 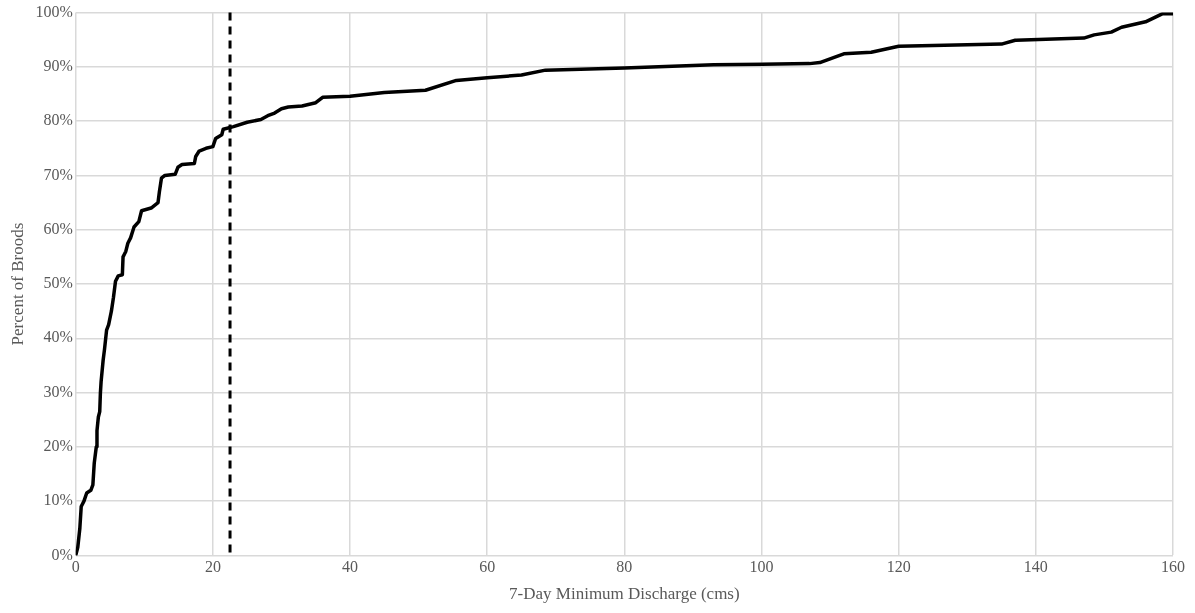 I want to click on x-tick-label: 140, so click(x=1035, y=567).